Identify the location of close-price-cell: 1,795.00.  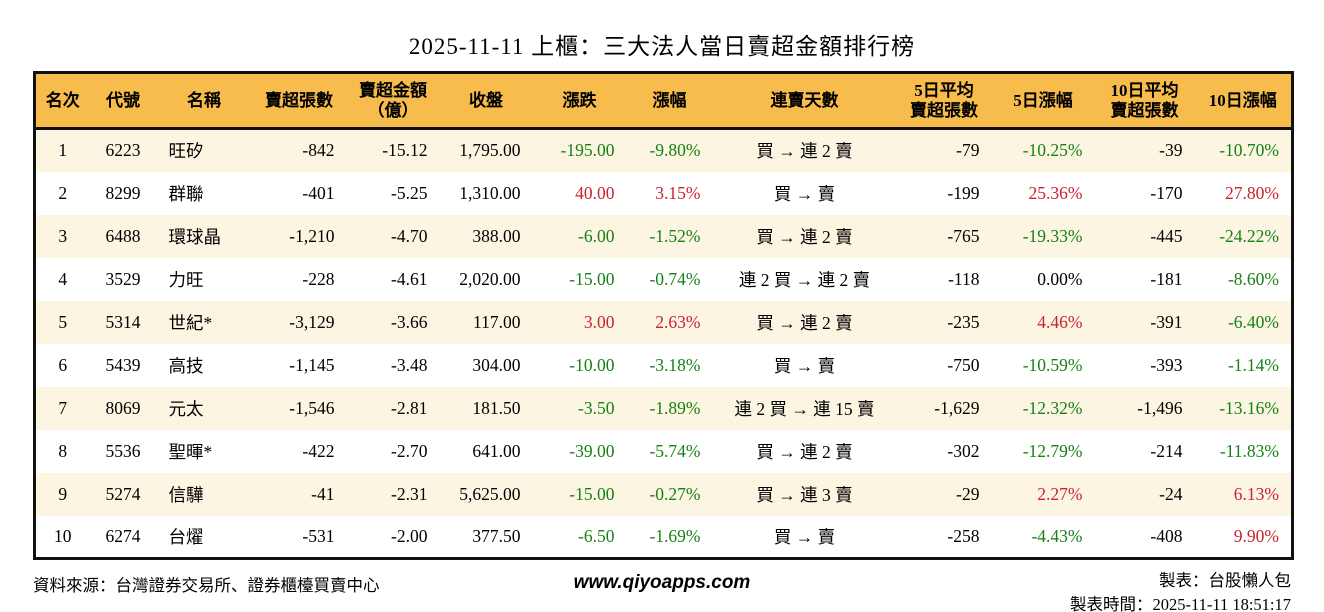
(490, 150).